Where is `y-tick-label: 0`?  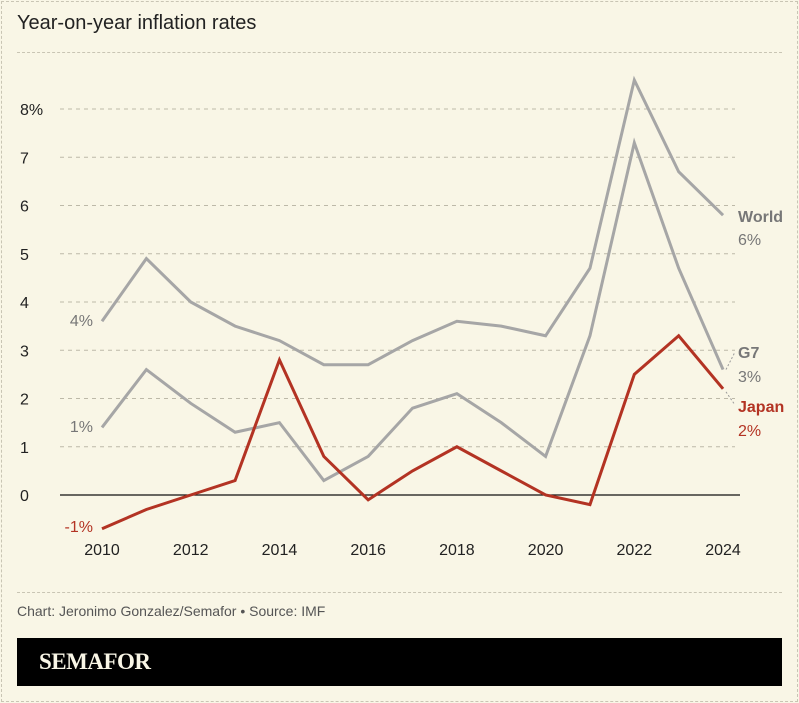 y-tick-label: 0 is located at coordinates (24, 496).